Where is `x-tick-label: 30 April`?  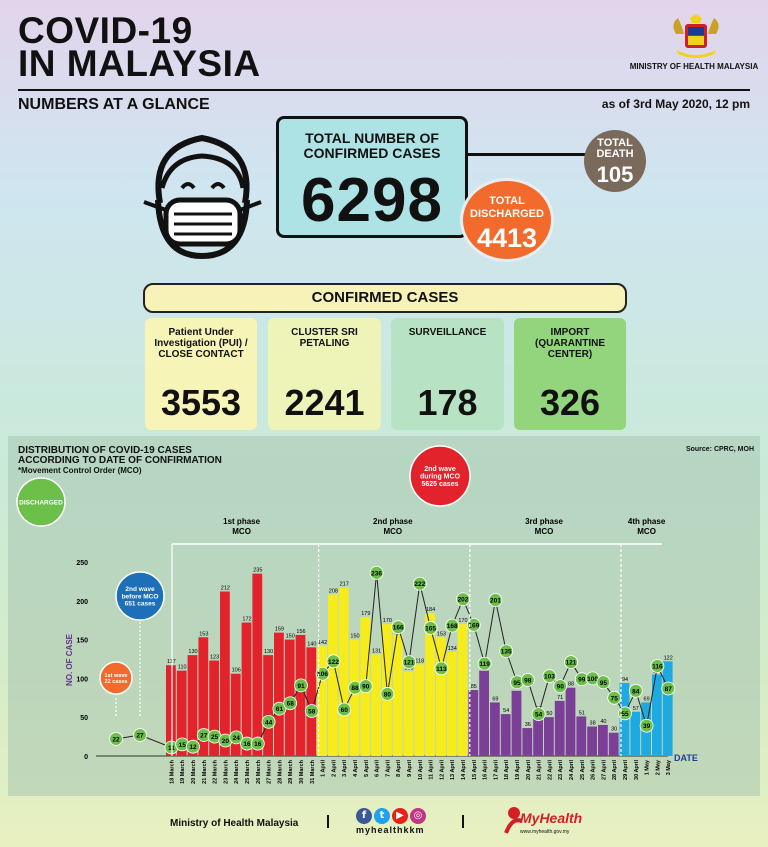
x-tick-label: 30 April is located at coordinates (637, 770).